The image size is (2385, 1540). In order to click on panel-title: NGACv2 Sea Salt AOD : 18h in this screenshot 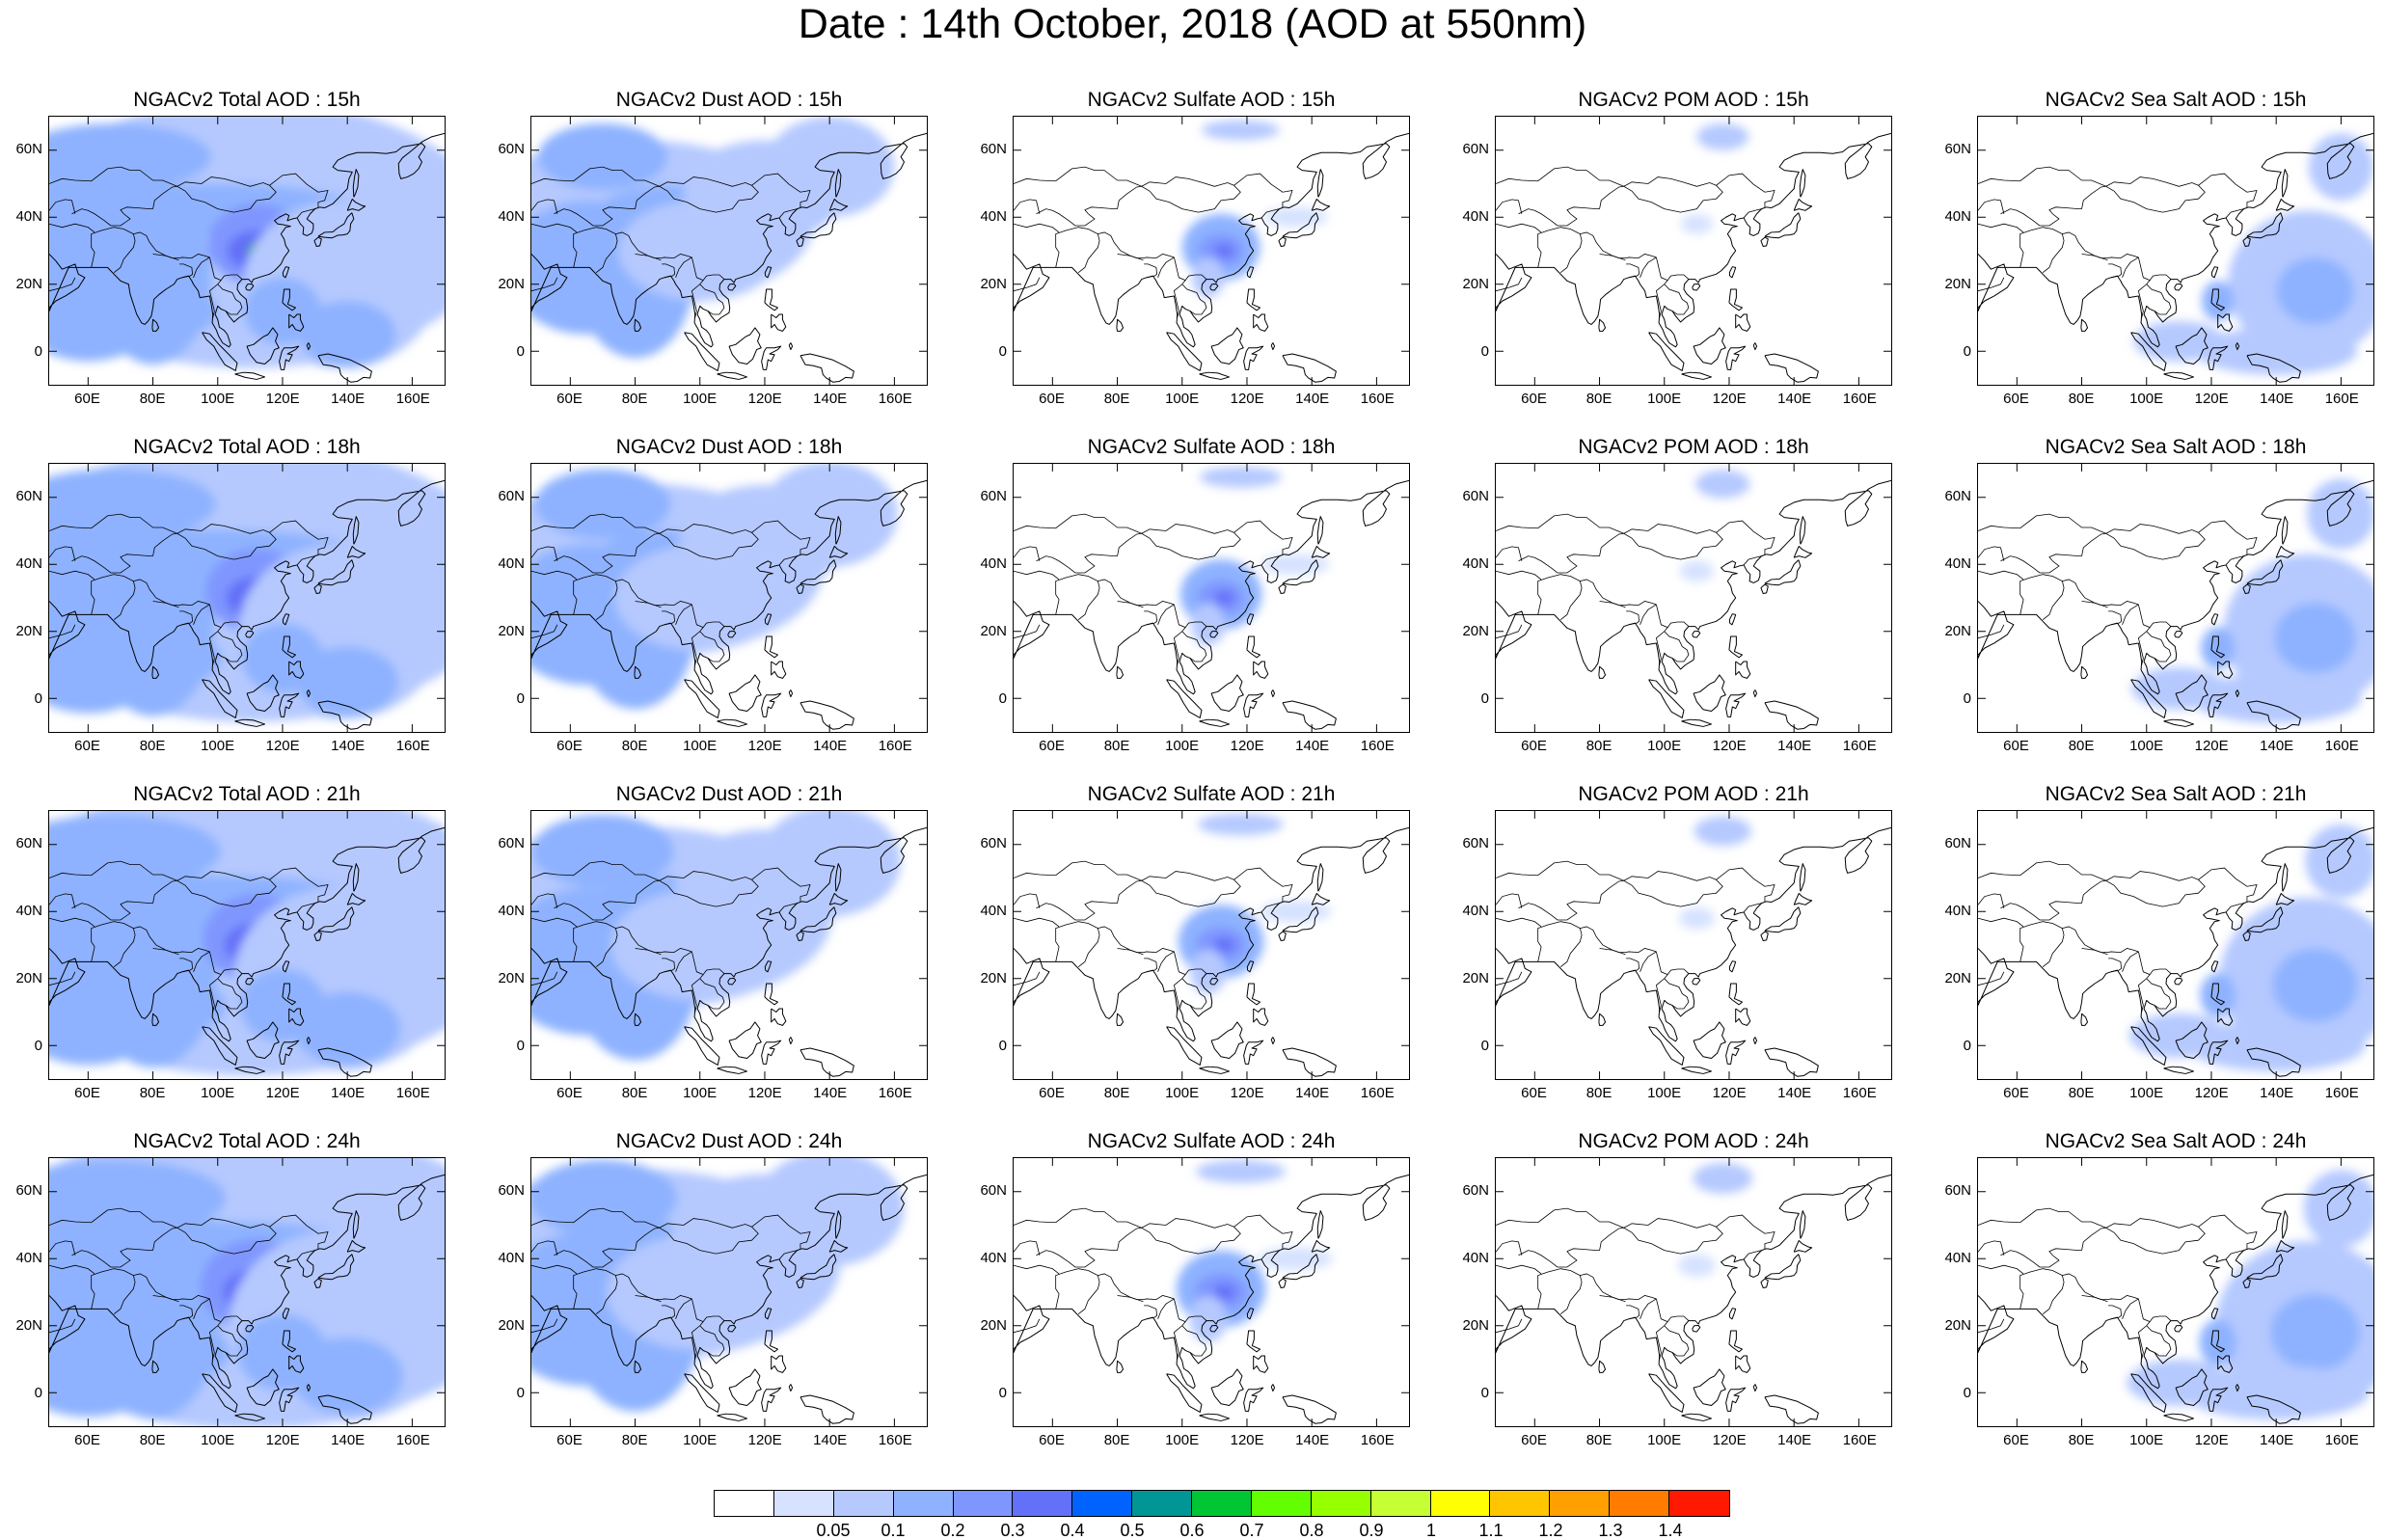, I will do `click(2176, 447)`.